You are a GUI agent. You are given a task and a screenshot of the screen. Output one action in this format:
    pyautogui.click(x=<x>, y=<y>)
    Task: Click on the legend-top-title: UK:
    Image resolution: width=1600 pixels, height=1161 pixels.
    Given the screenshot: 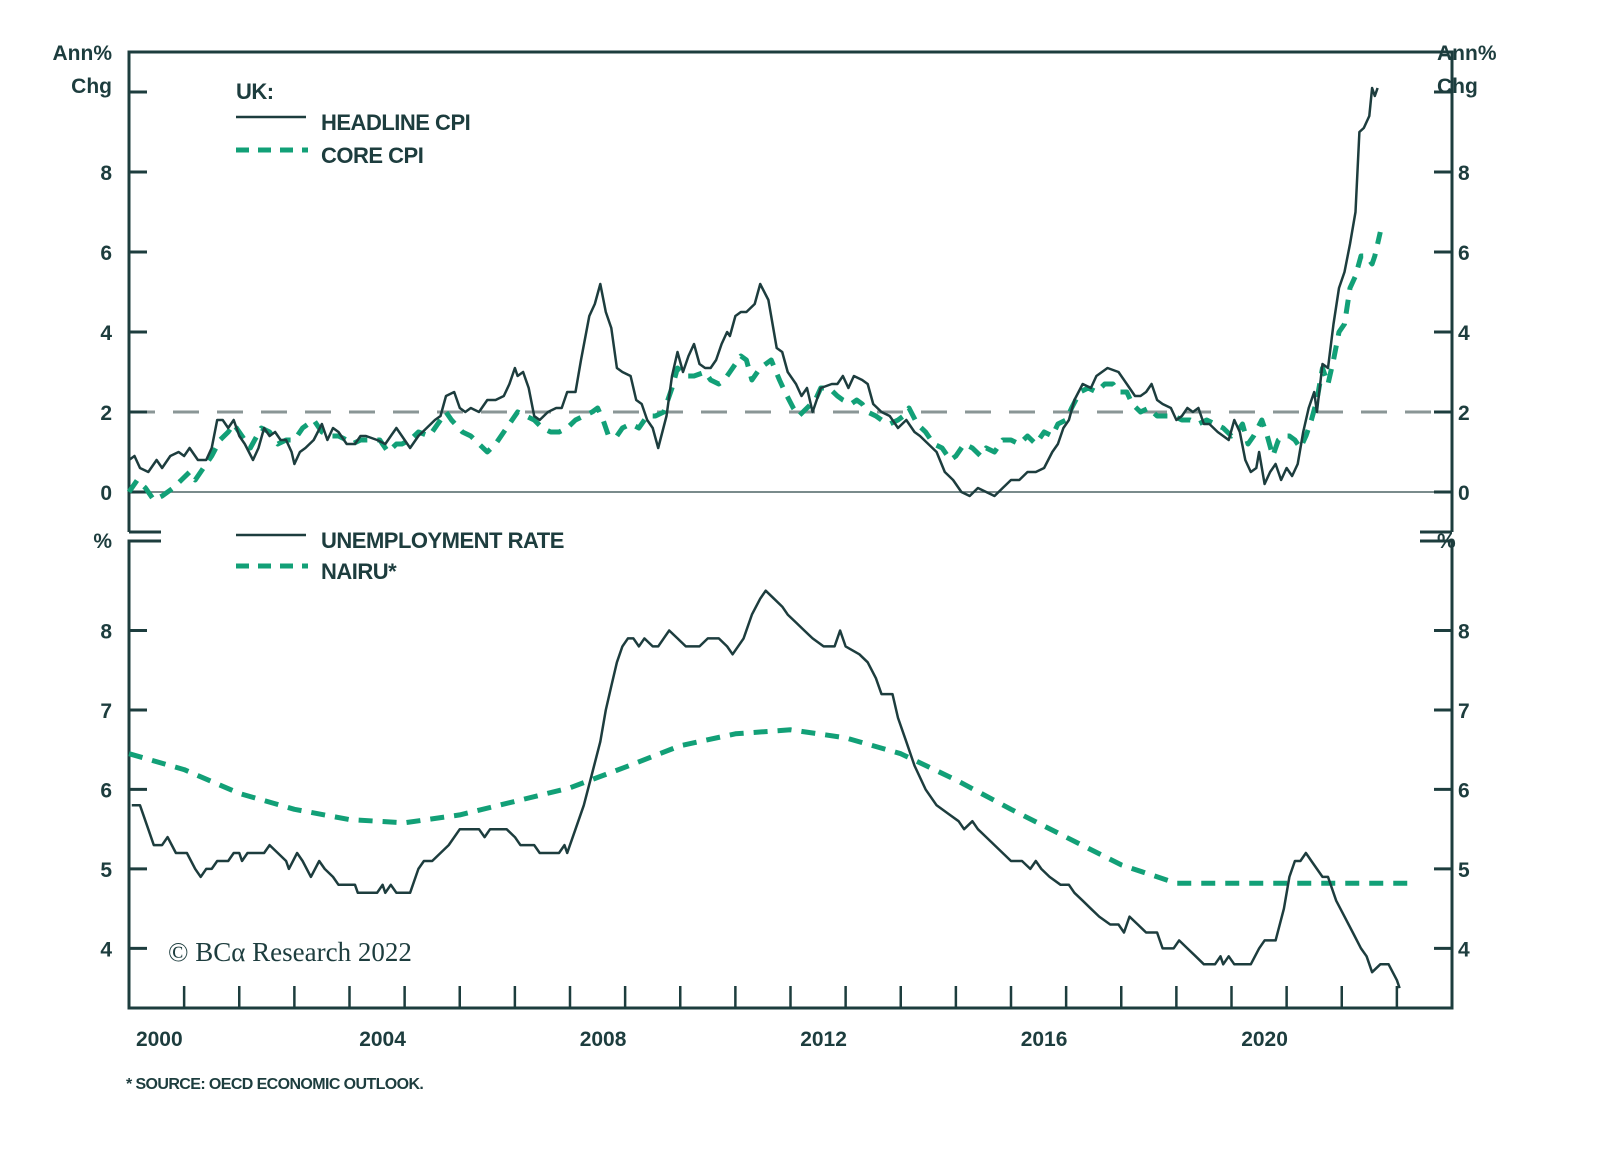 What is the action you would take?
    pyautogui.click(x=255, y=91)
    